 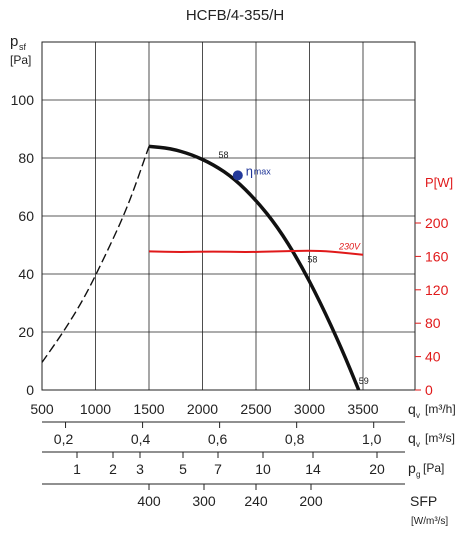 I want to click on scale-pa-tick-label: 14, so click(x=313, y=469).